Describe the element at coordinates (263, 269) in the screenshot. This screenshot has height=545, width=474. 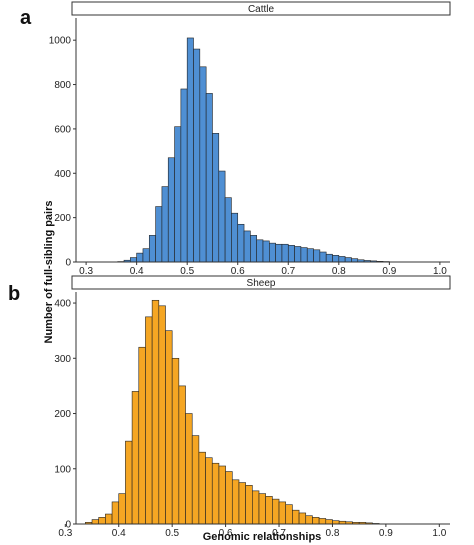
I see `cattle-x-ticks: 0.3 0.4 0.5 0.6 0.7 0.8 0.9 1.0` at that location.